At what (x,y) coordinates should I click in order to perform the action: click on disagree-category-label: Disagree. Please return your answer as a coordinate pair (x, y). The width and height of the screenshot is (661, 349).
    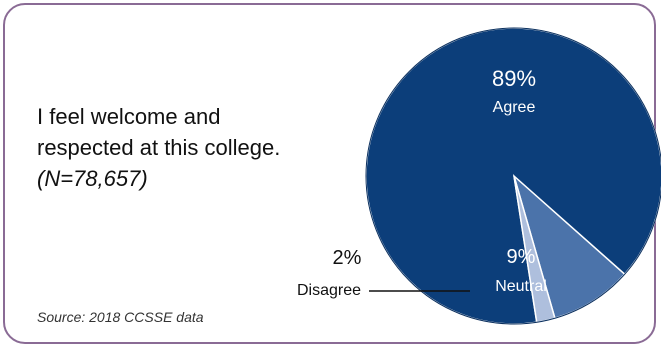
    Looking at the image, I should click on (329, 290).